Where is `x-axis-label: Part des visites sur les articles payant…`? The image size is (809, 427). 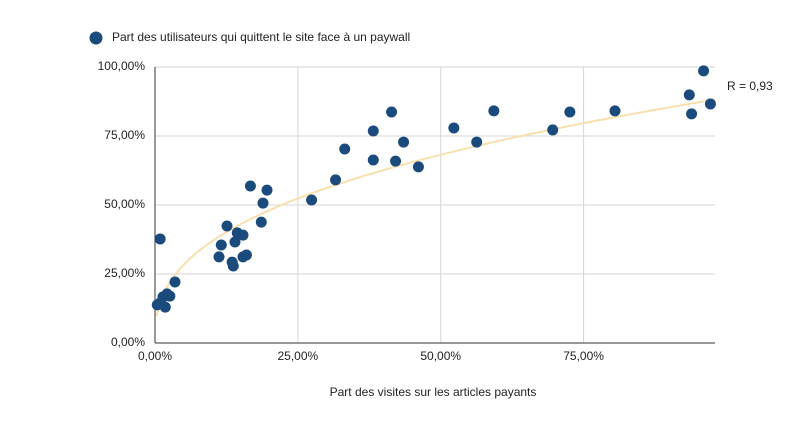 x-axis-label: Part des visites sur les articles payant… is located at coordinates (433, 392).